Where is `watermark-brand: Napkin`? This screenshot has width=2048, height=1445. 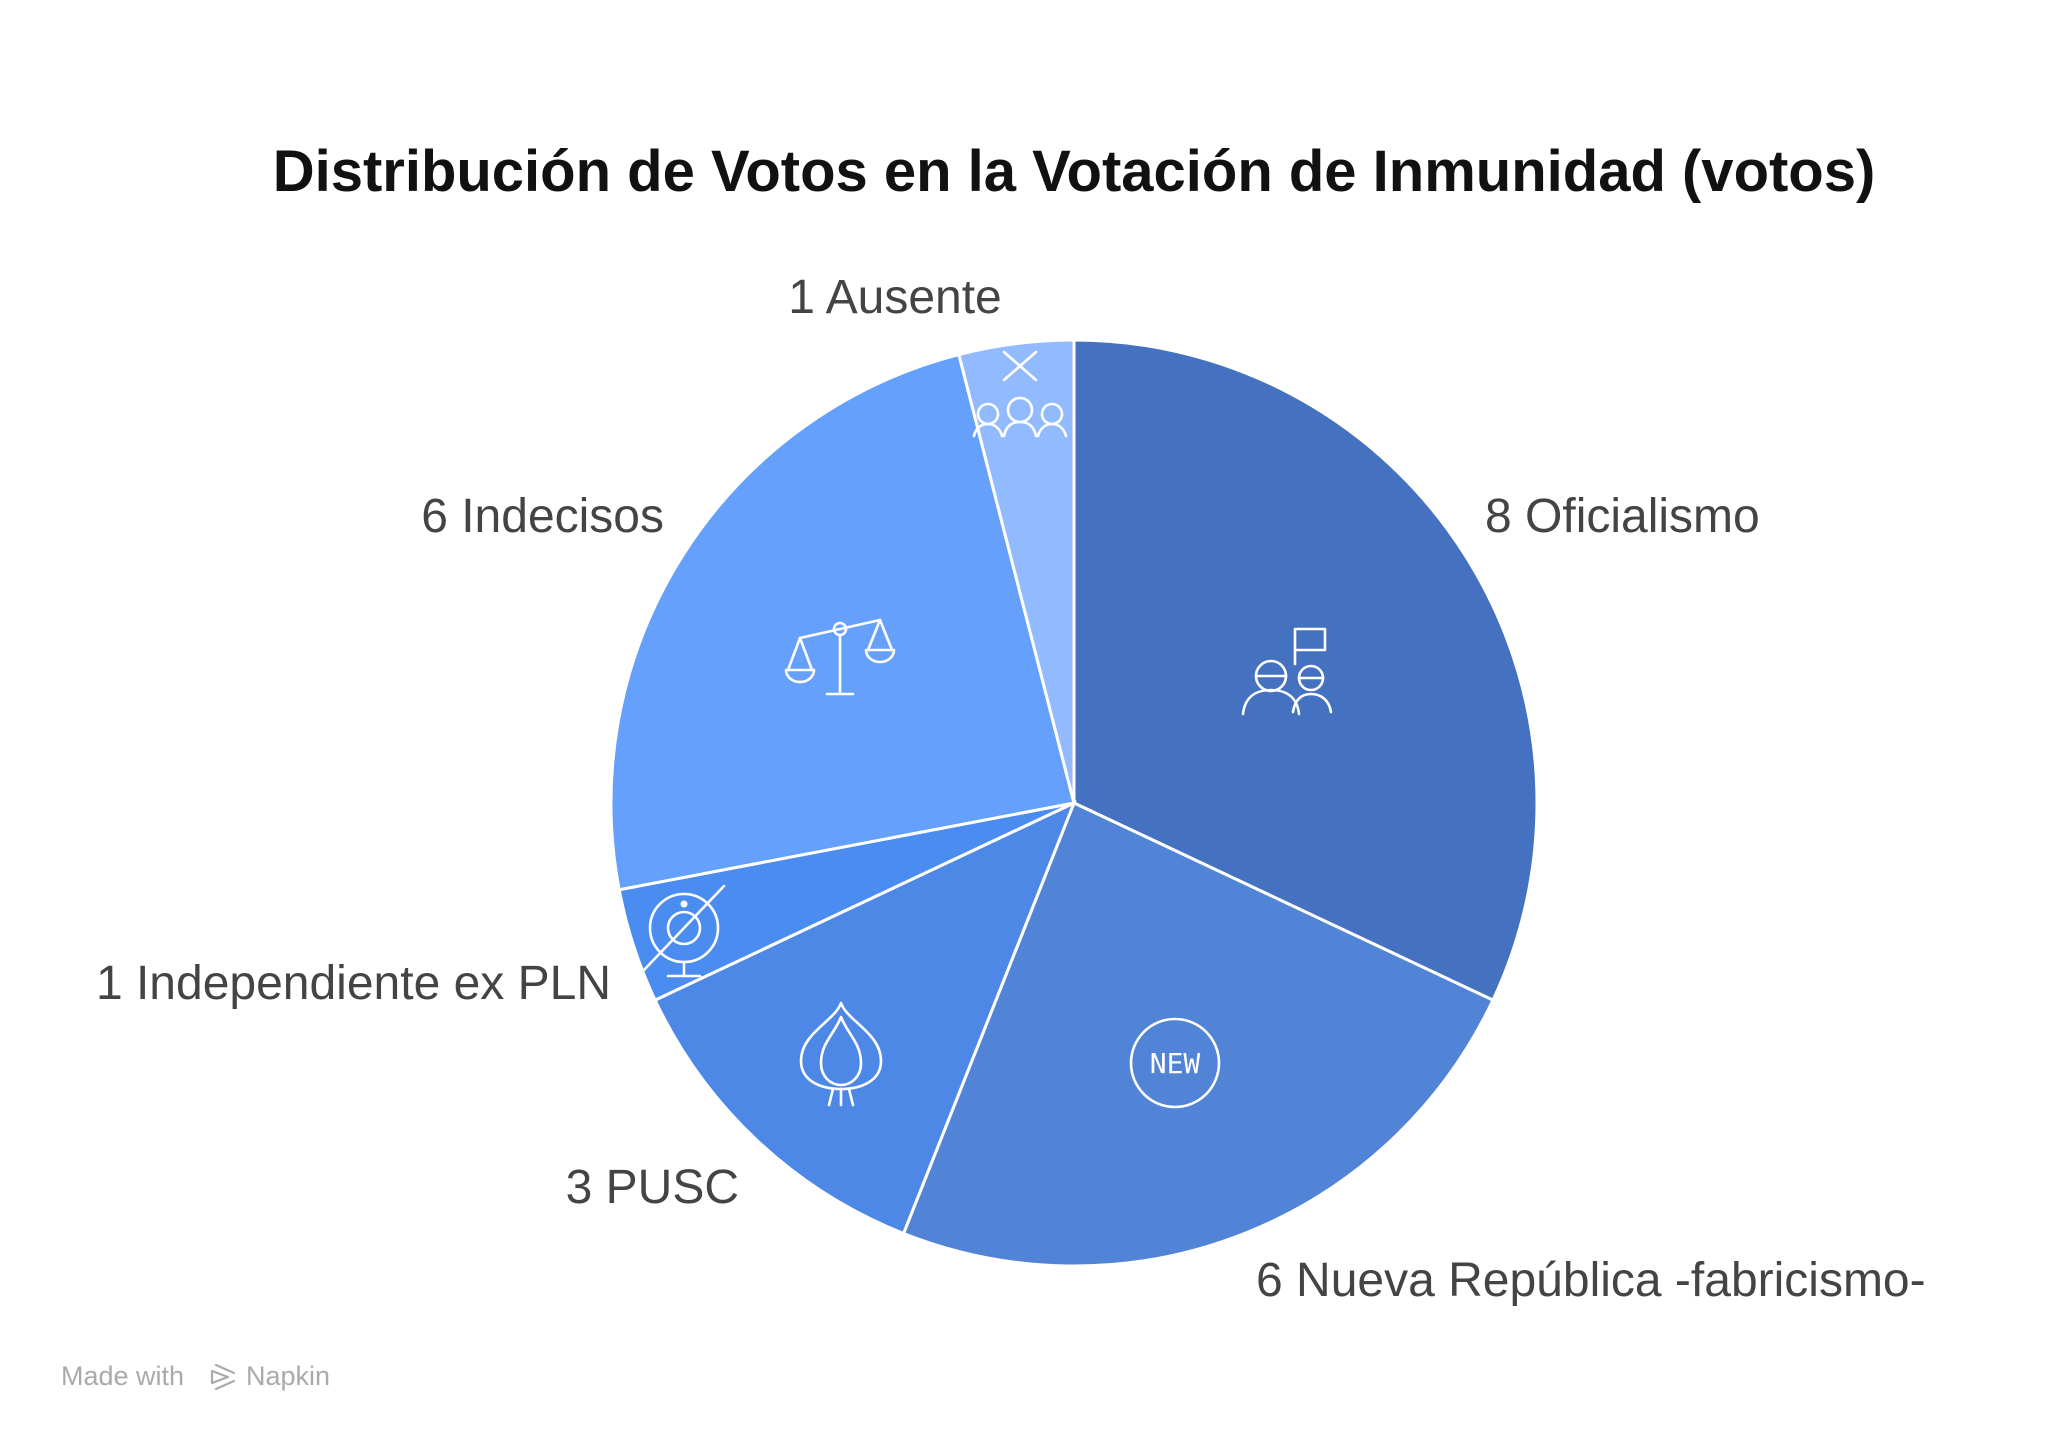
watermark-brand: Napkin is located at coordinates (288, 1376).